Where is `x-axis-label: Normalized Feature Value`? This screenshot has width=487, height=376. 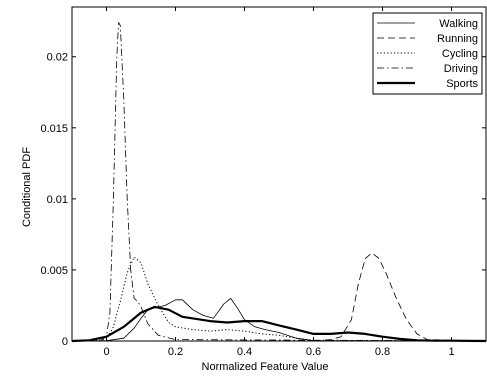 x-axis-label: Normalized Feature Value is located at coordinates (265, 367).